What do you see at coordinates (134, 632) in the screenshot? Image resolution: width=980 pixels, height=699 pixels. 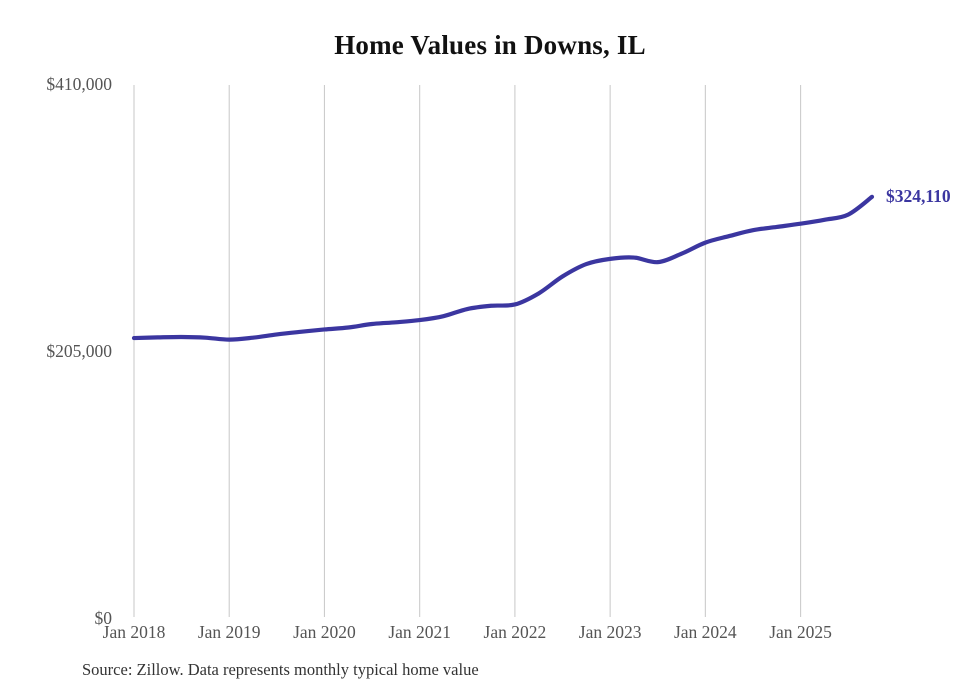 I see `x-tick-label: Jan 2018` at bounding box center [134, 632].